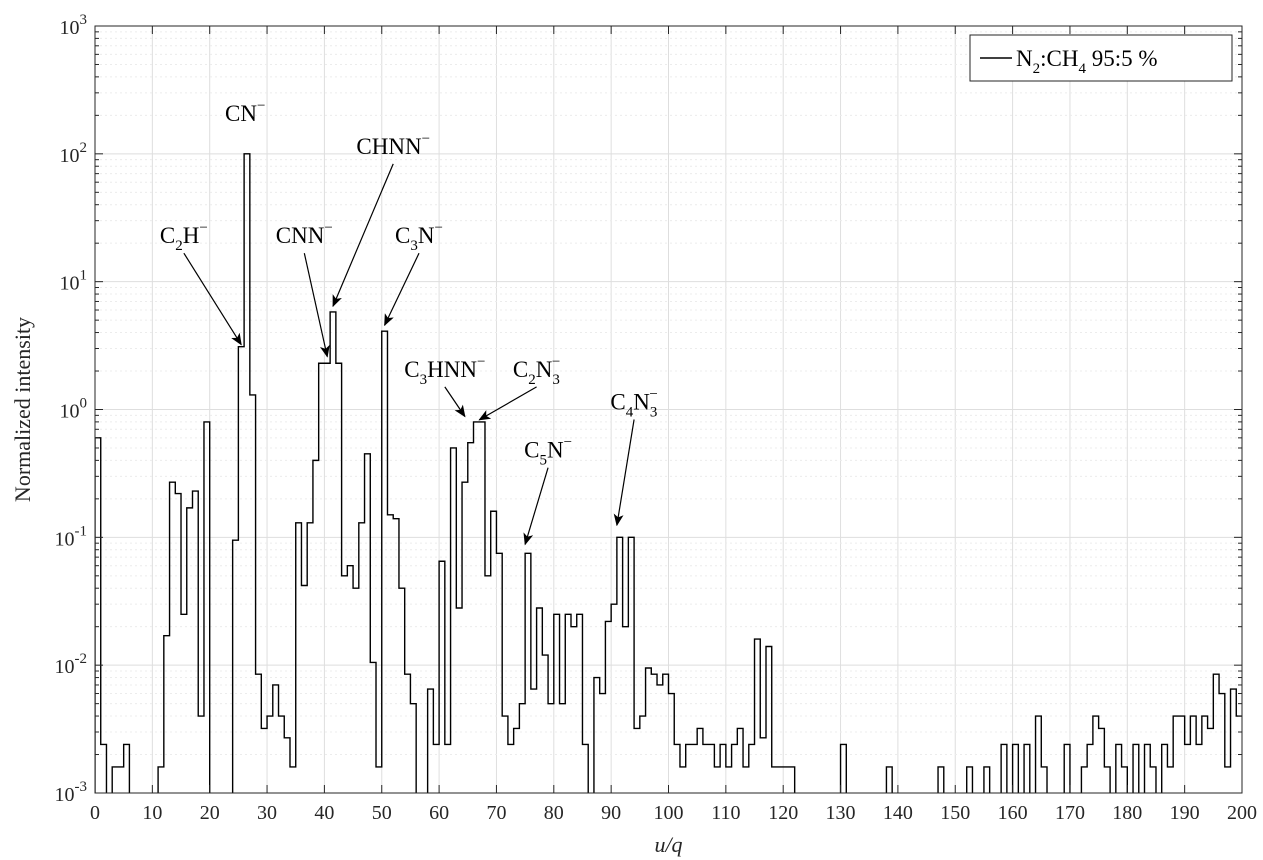  What do you see at coordinates (74, 281) in the screenshot?
I see `y-tick-label: 10¹` at bounding box center [74, 281].